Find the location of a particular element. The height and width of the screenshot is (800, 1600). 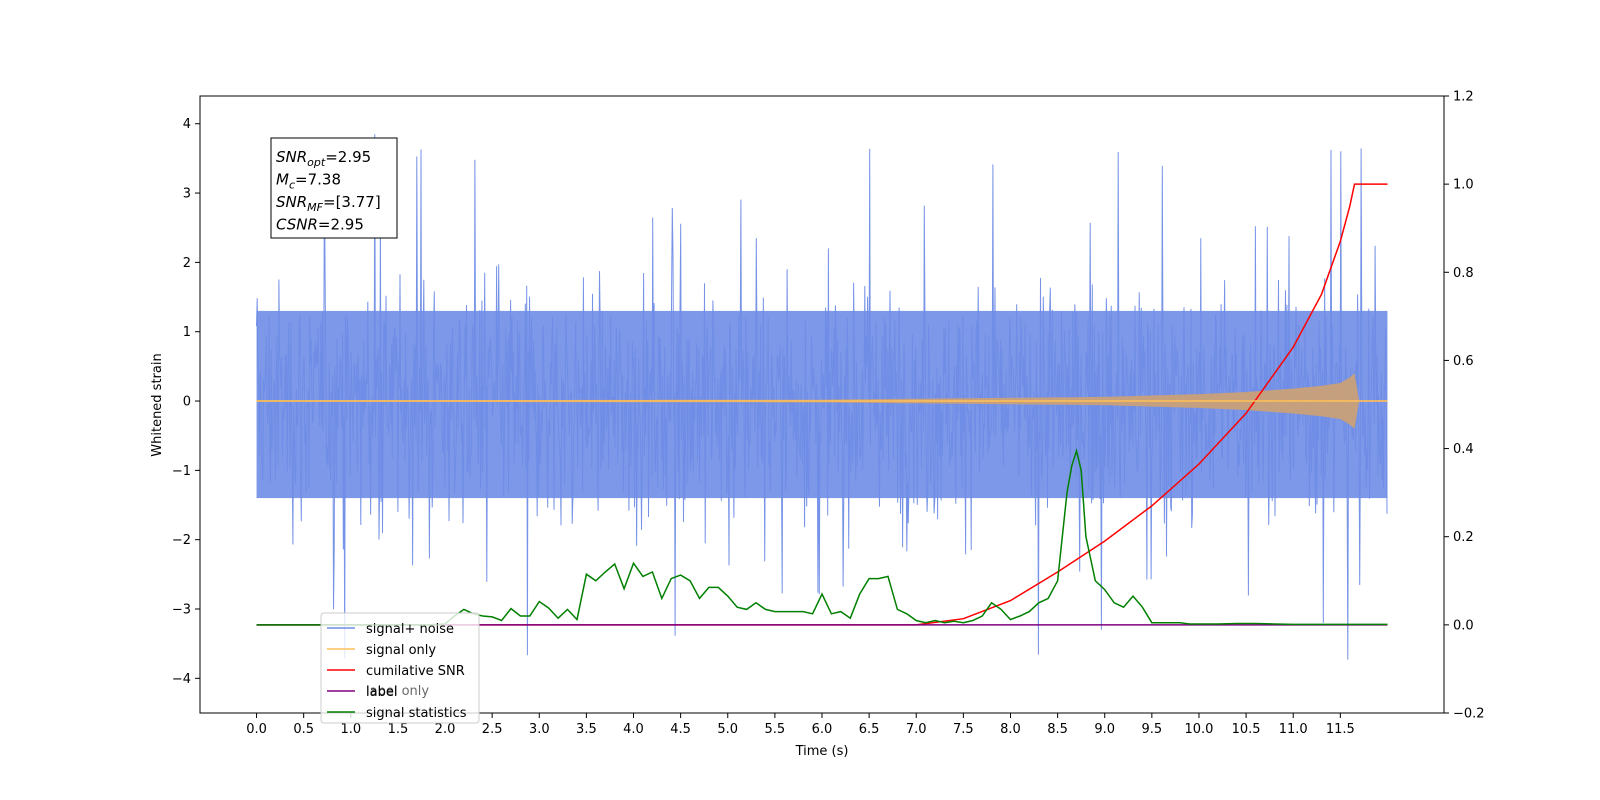

x-tick-label: 7.5 is located at coordinates (963, 729).